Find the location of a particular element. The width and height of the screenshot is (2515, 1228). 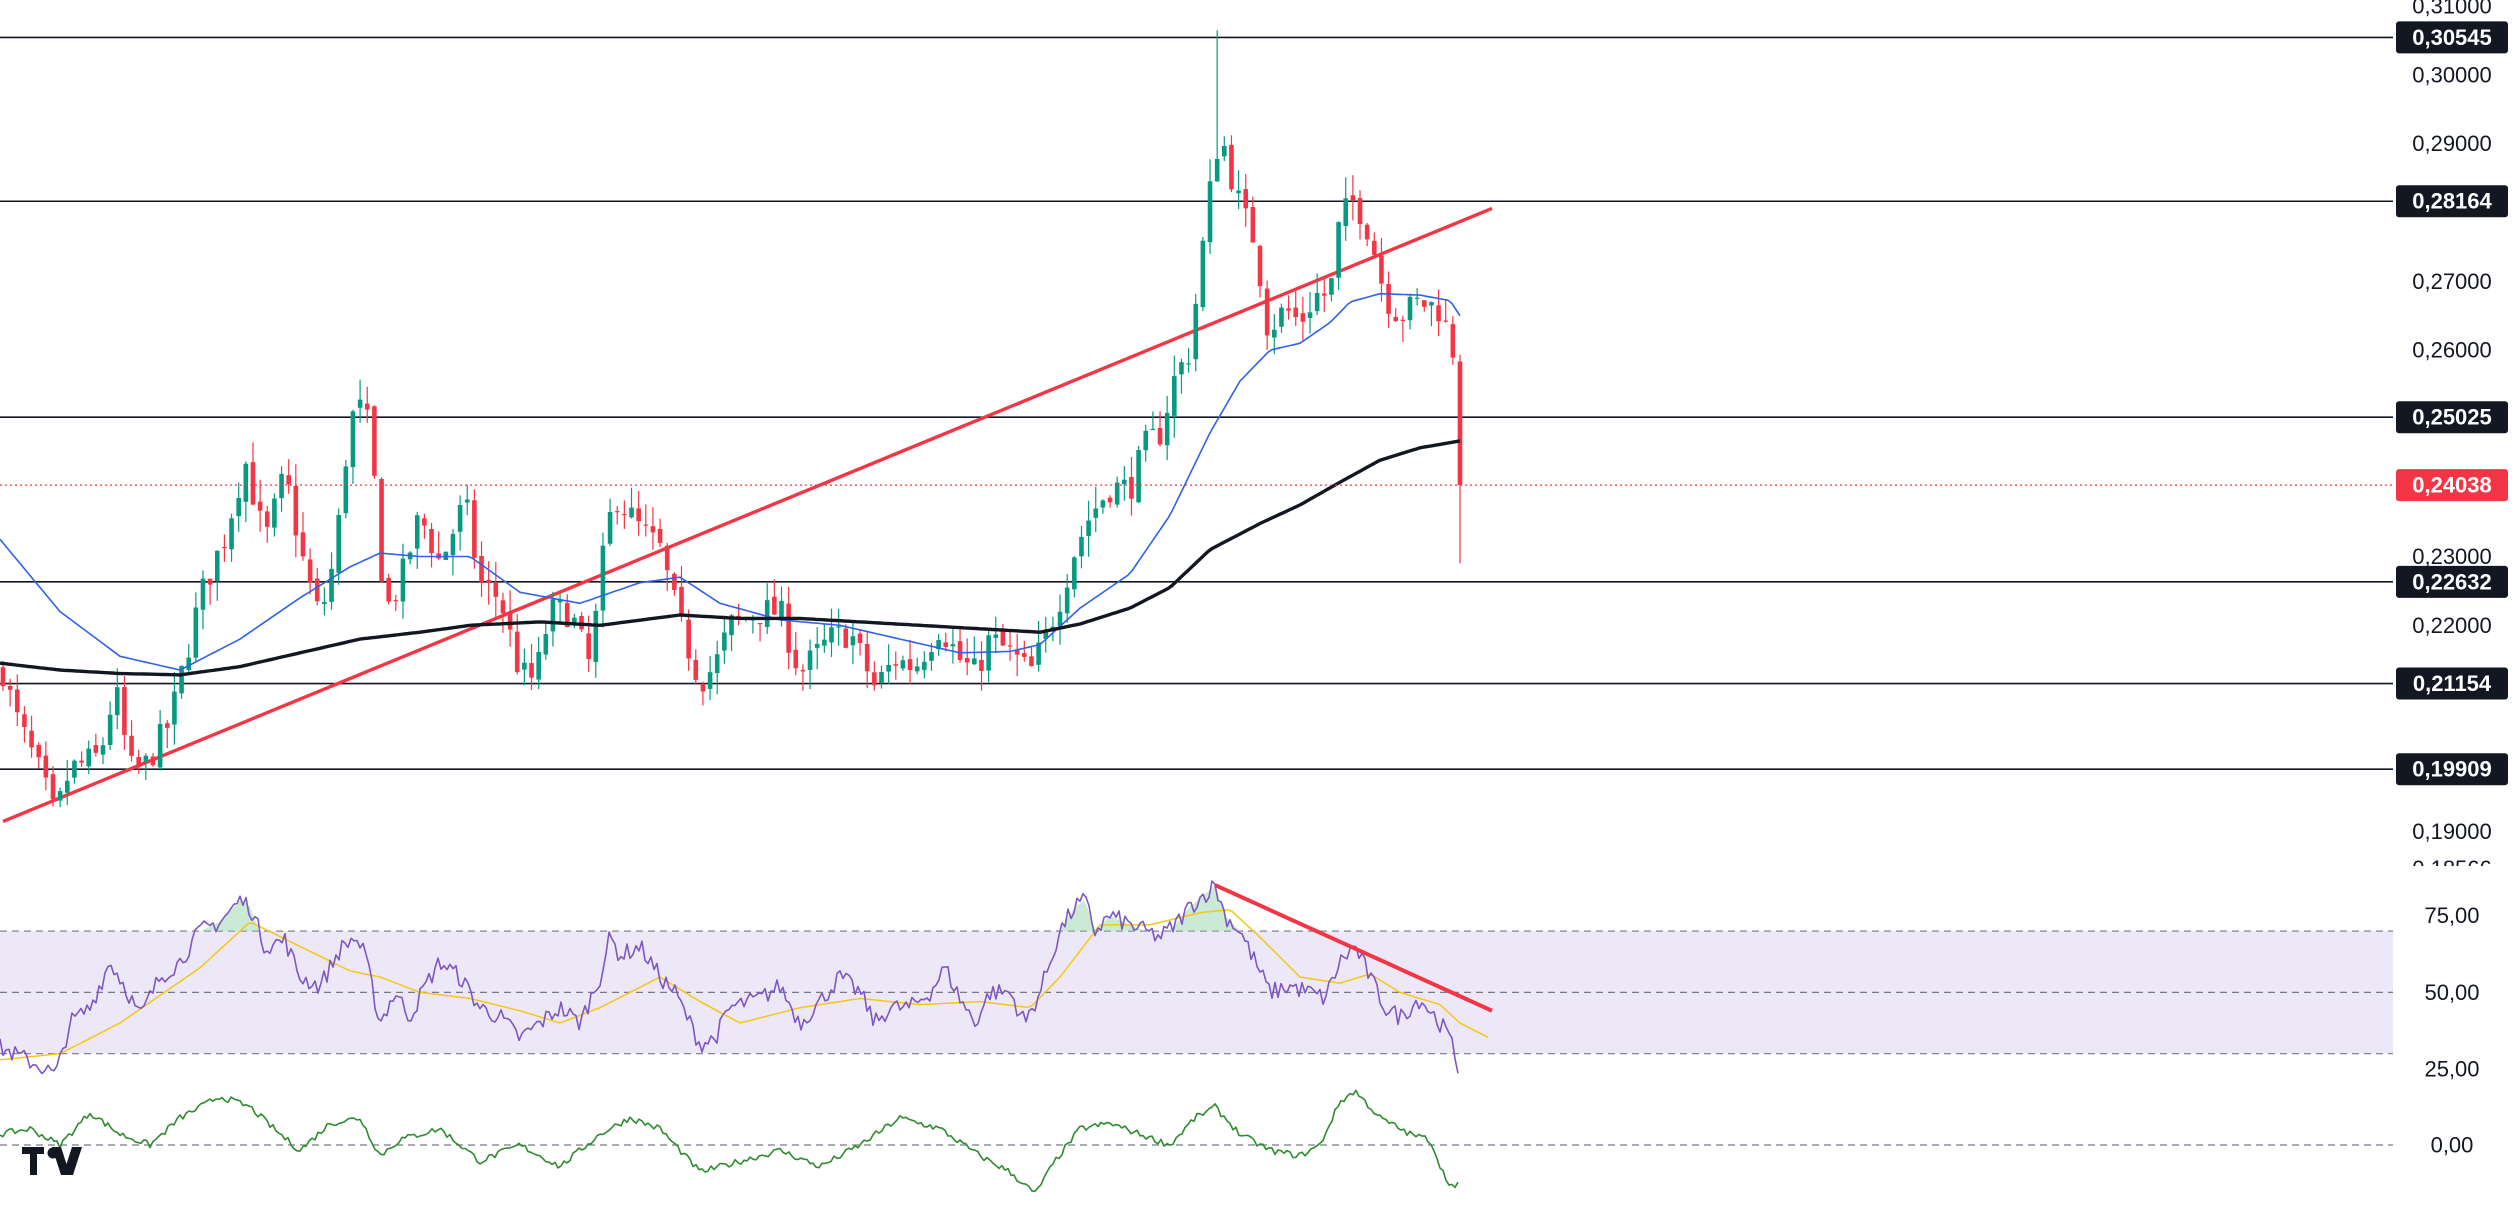

overbought-fill is located at coordinates (1203, 909).